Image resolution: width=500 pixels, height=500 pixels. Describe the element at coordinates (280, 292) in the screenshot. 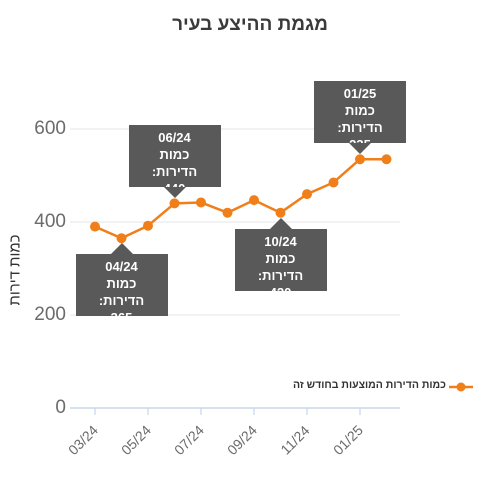

I see `annotation-value: 420` at that location.